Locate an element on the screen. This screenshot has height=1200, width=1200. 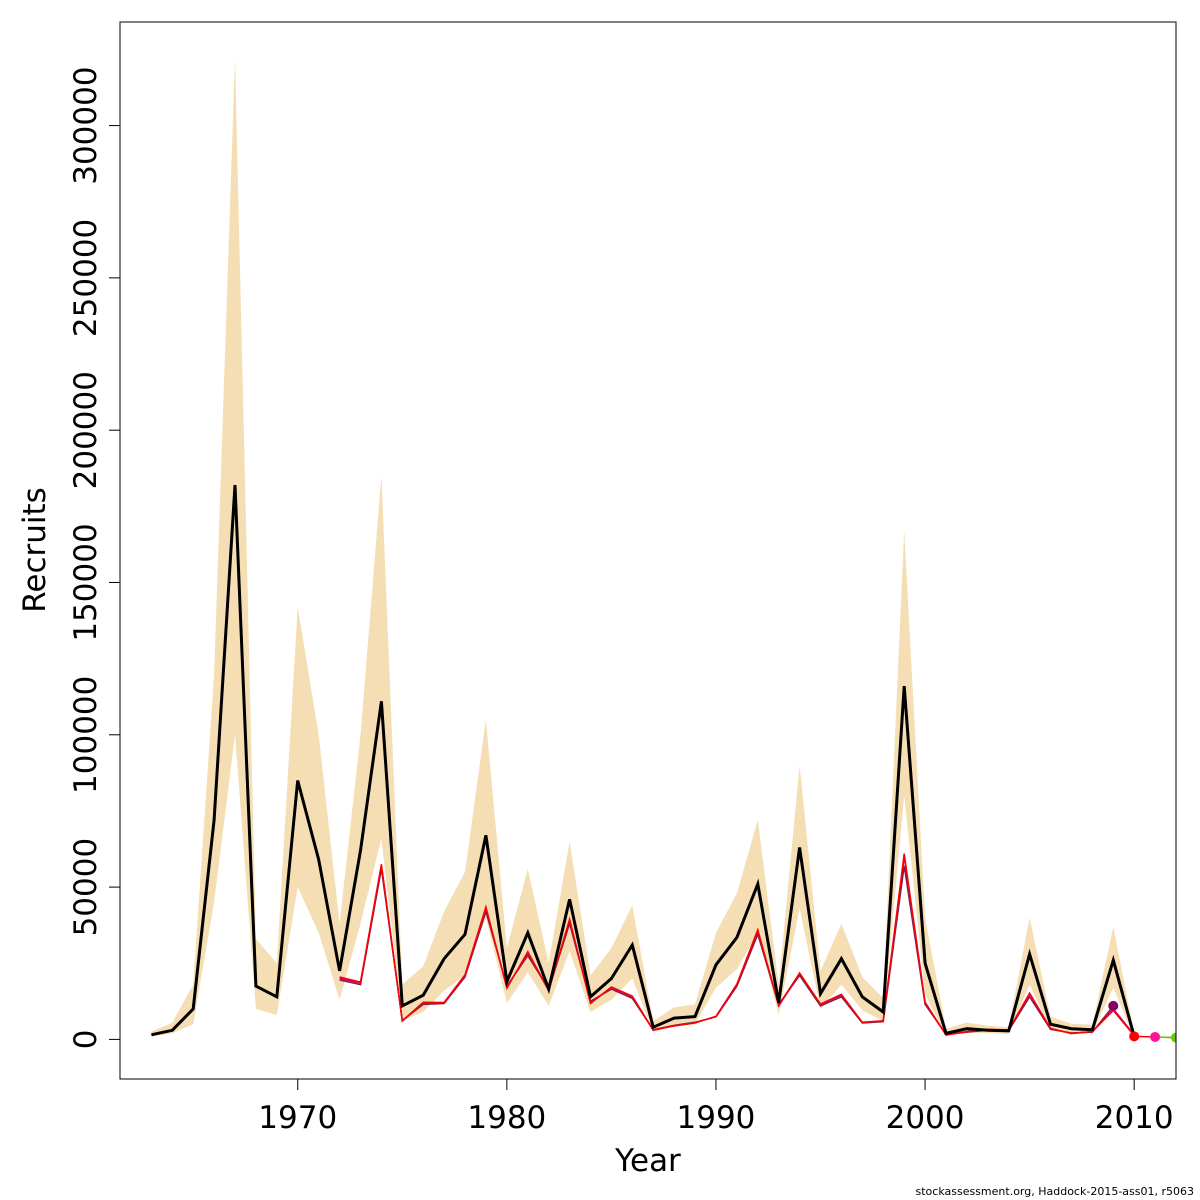
y-axis: 0 50000 100000 150000 200000 250000 300000 is located at coordinates (94, 557).